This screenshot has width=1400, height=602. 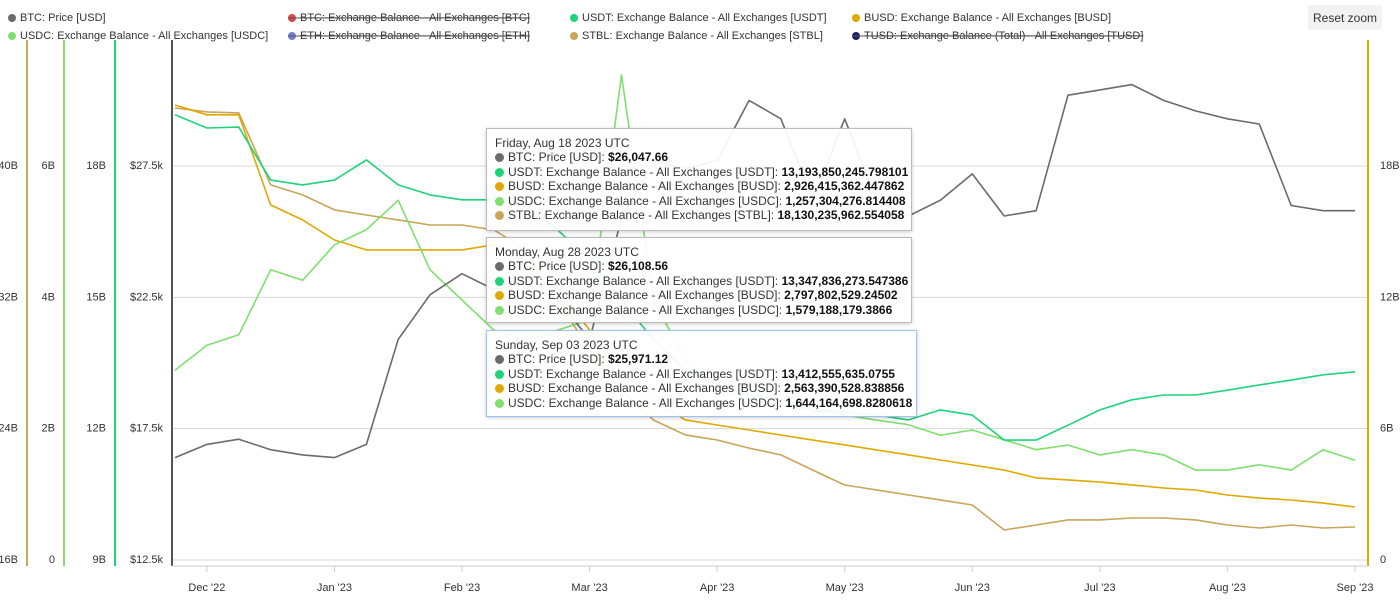 I want to click on y-tick-label: 2B, so click(x=48, y=429).